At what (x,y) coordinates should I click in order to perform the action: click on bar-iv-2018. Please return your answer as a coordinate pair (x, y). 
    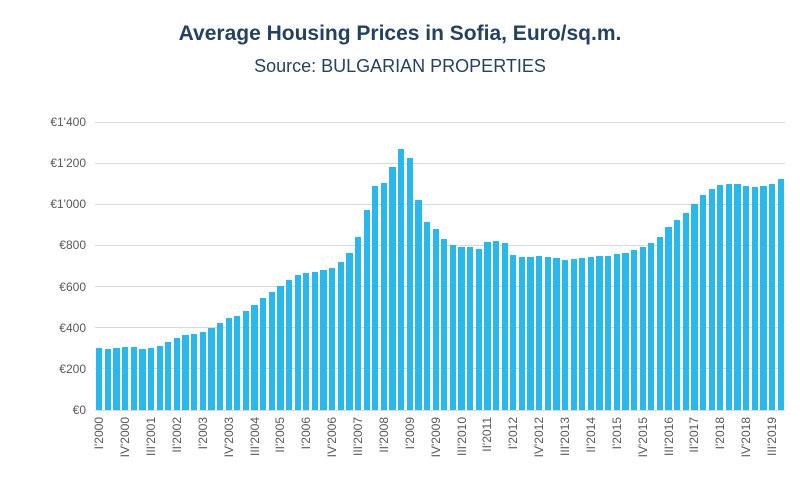
    Looking at the image, I should click on (746, 297).